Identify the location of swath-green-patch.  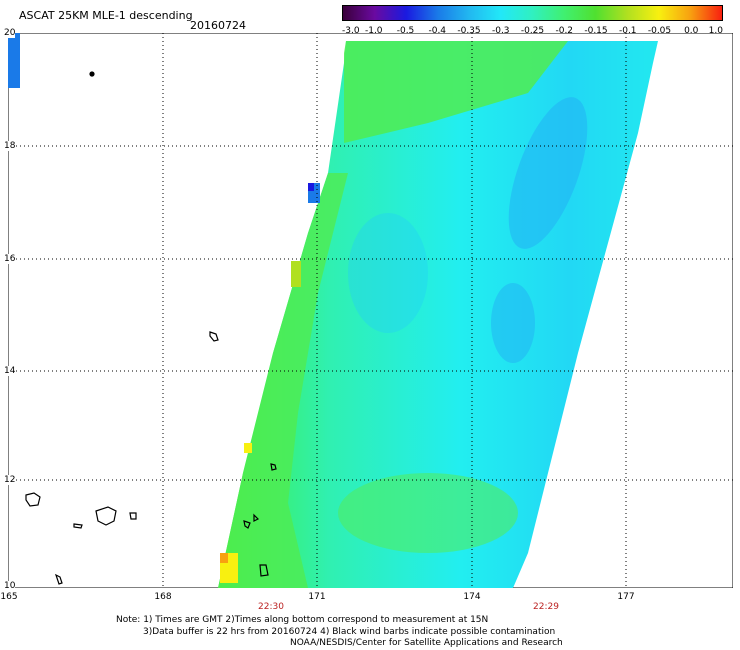
(428, 513).